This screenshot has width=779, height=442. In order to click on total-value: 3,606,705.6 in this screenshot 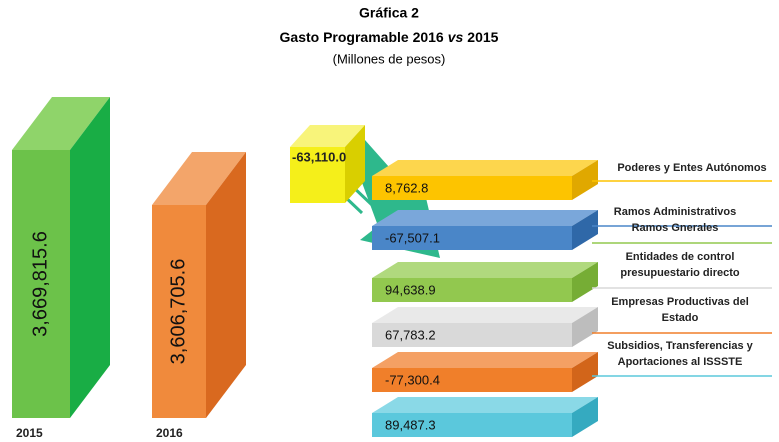, I will do `click(178, 312)`.